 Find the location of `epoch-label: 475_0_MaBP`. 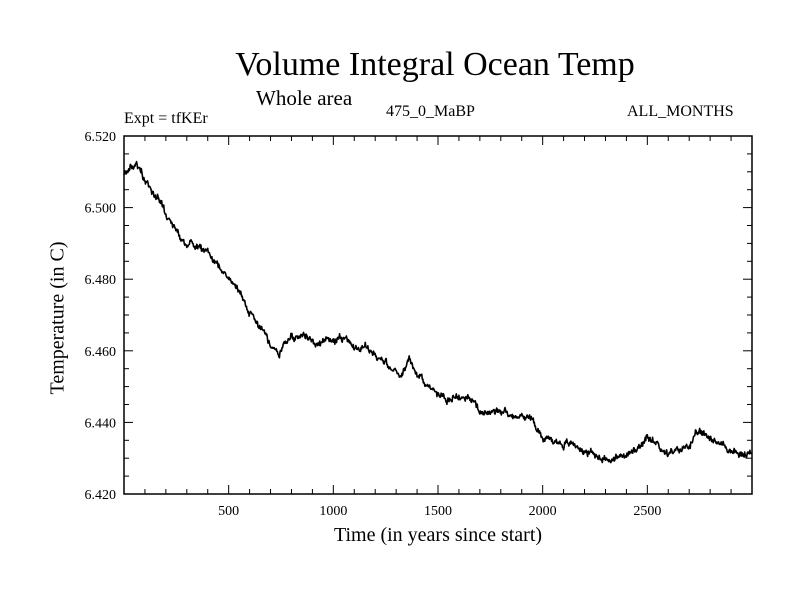

epoch-label: 475_0_MaBP is located at coordinates (430, 111).